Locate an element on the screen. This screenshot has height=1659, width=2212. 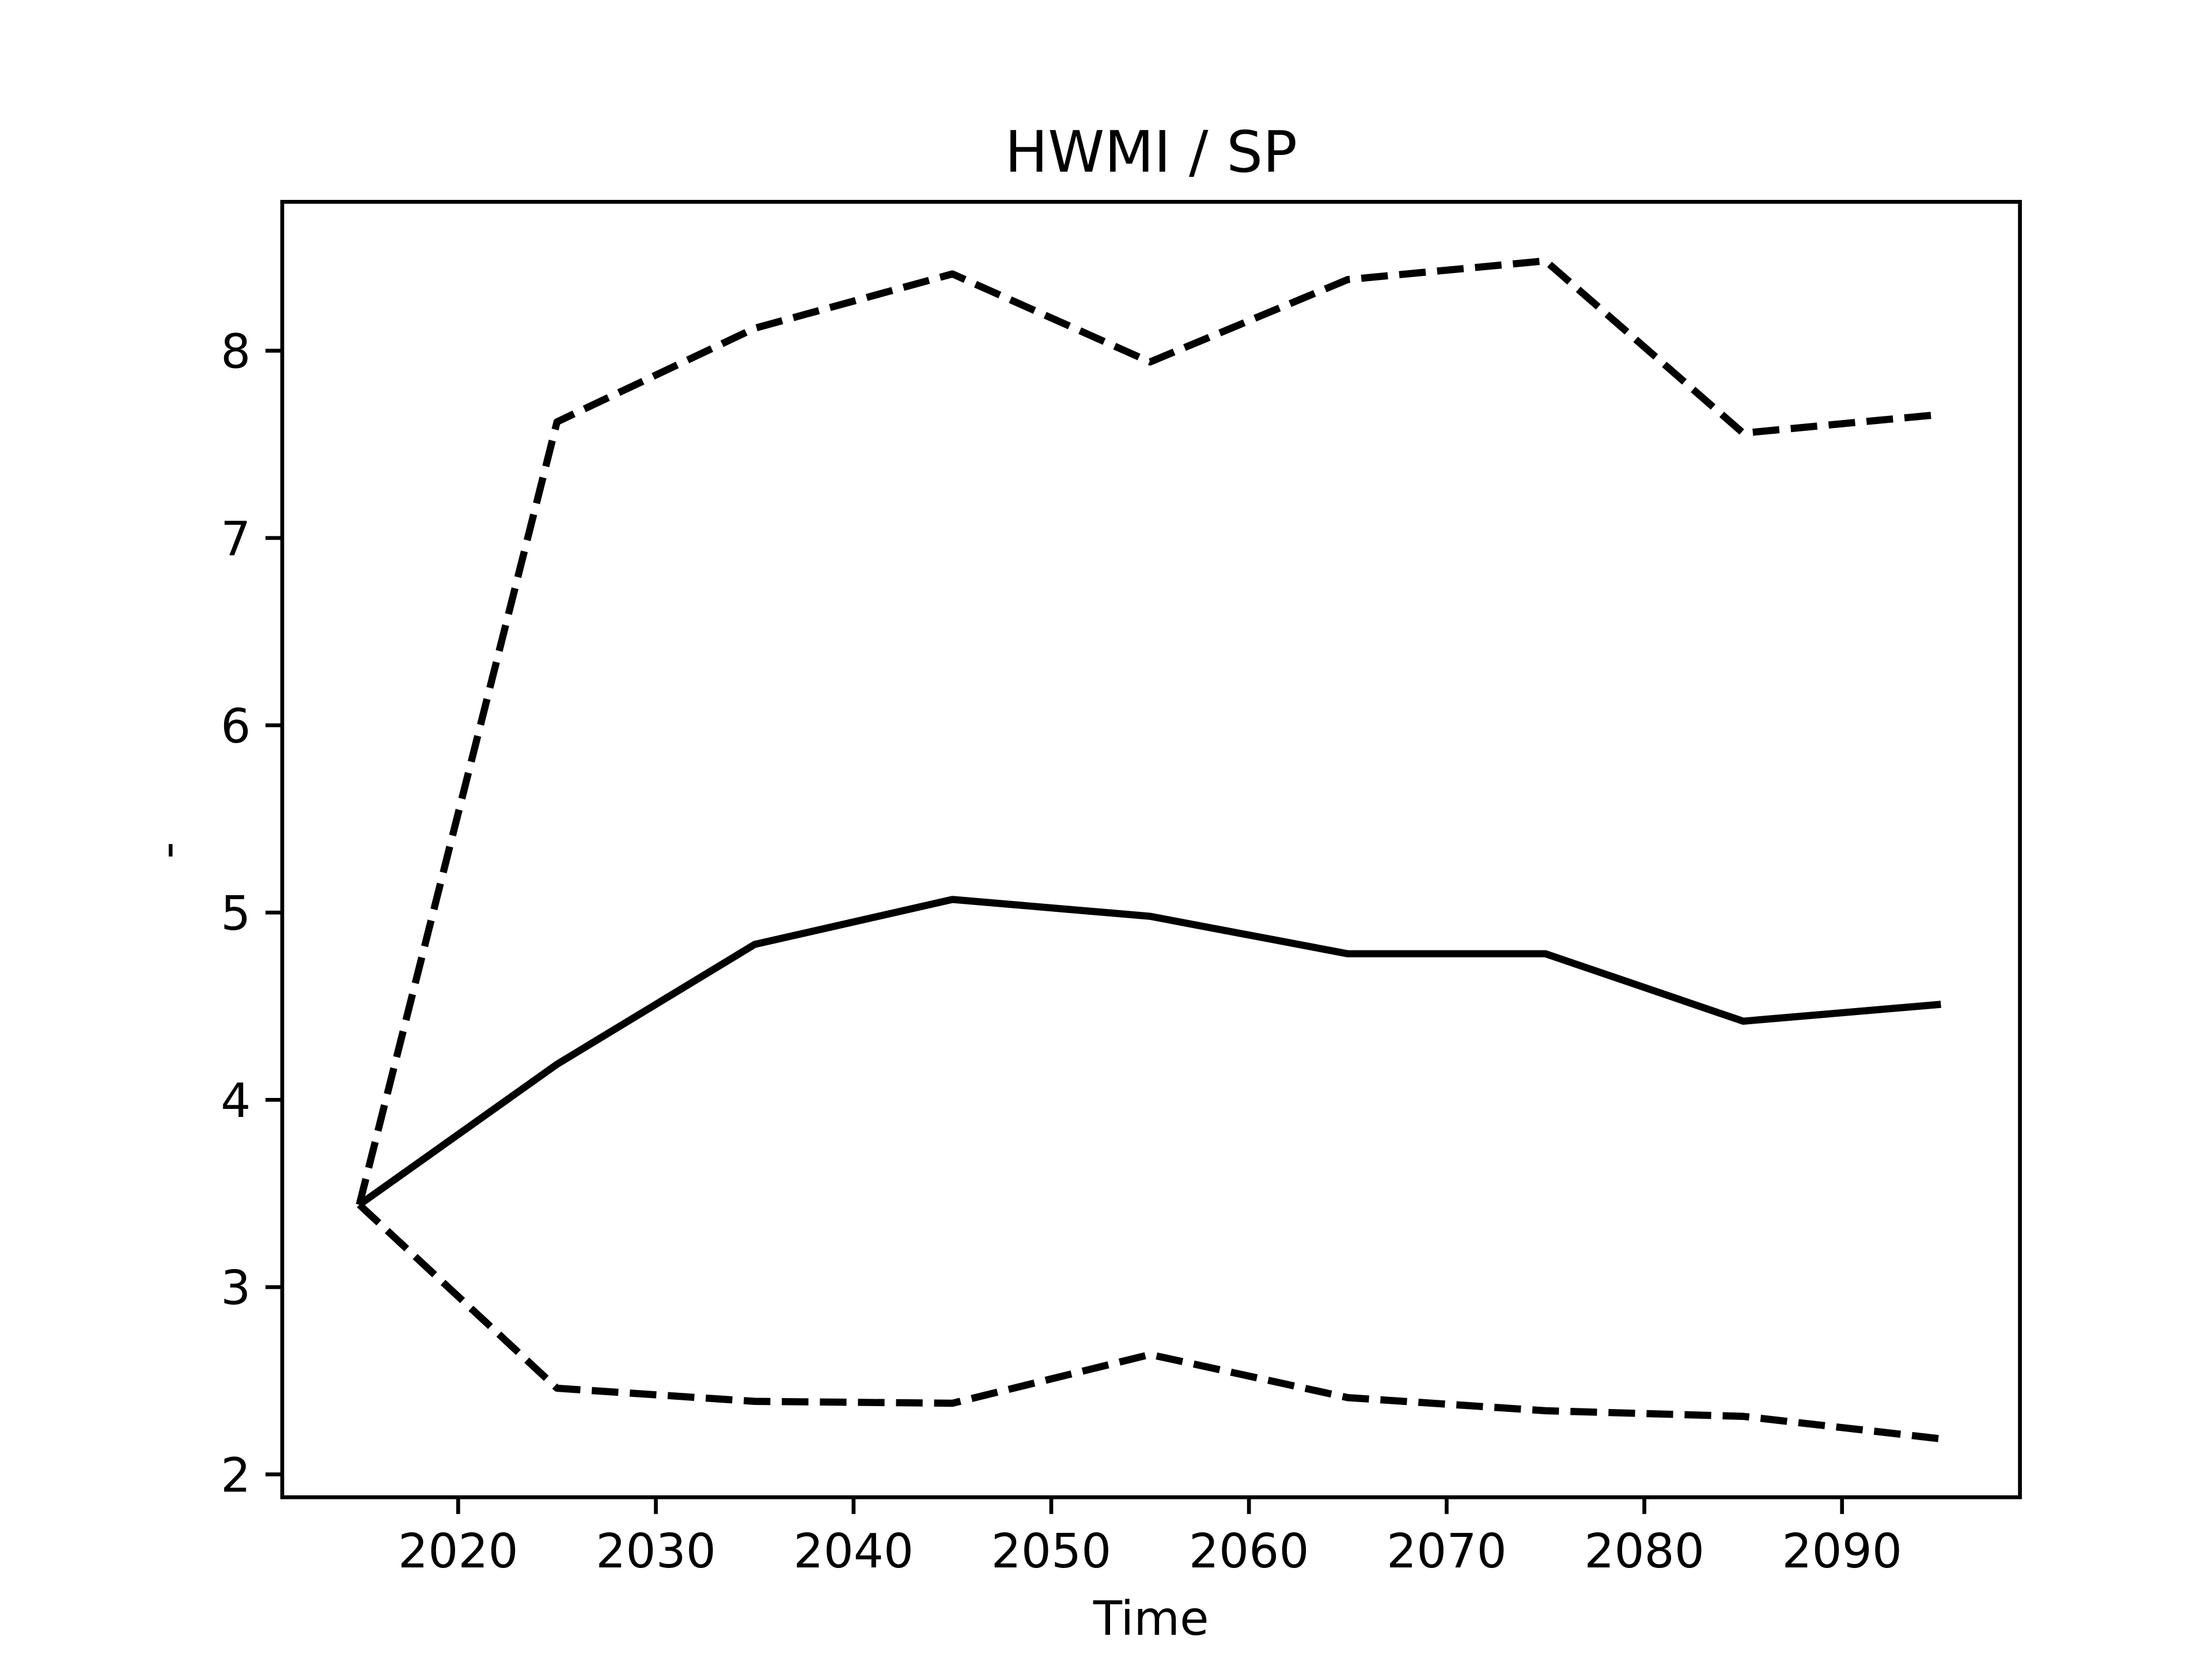
x-tick-label: 2040 is located at coordinates (853, 1551).